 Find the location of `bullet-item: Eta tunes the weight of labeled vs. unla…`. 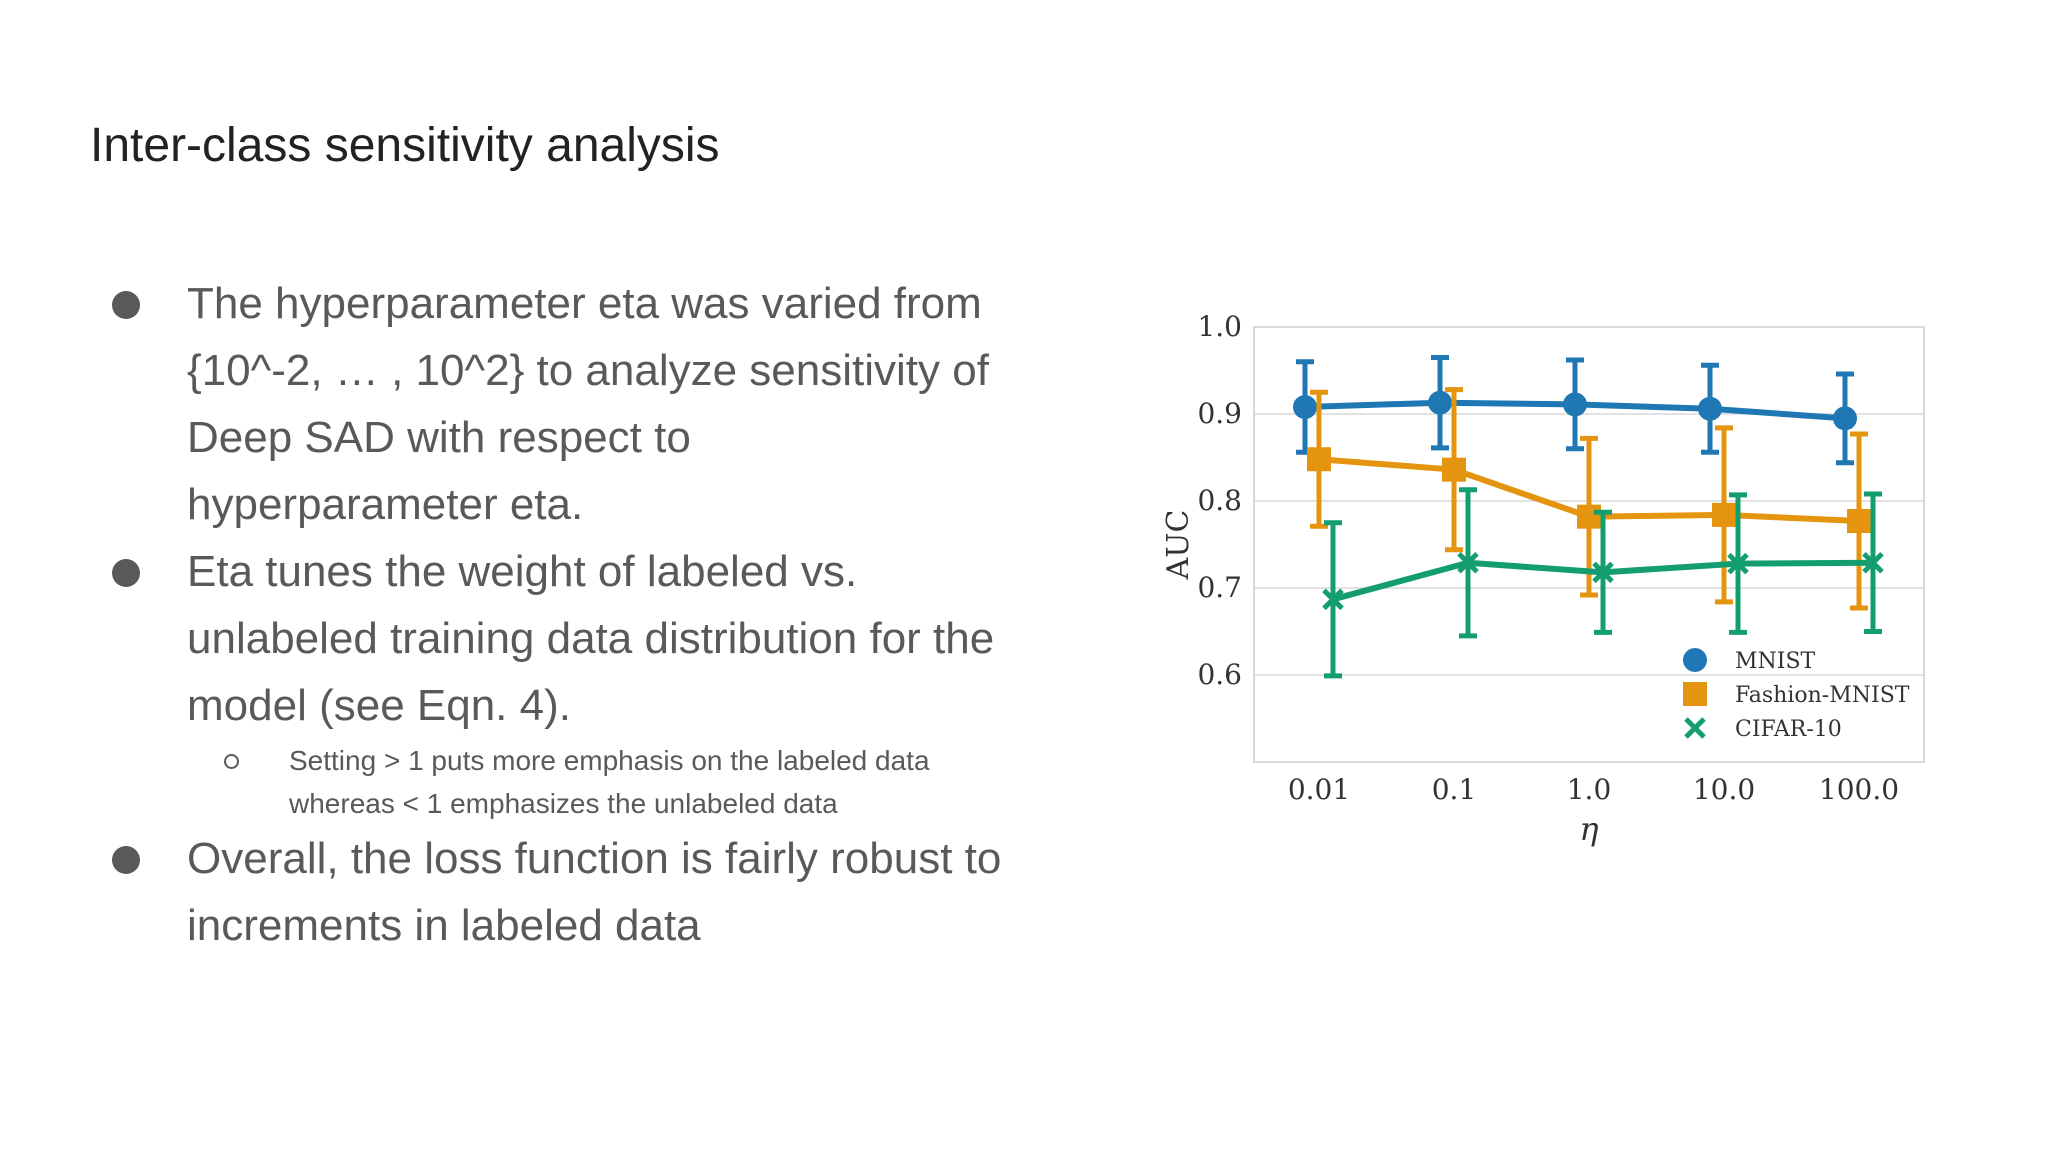

bullet-item: Eta tunes the weight of labeled vs. unla… is located at coordinates (560, 681).